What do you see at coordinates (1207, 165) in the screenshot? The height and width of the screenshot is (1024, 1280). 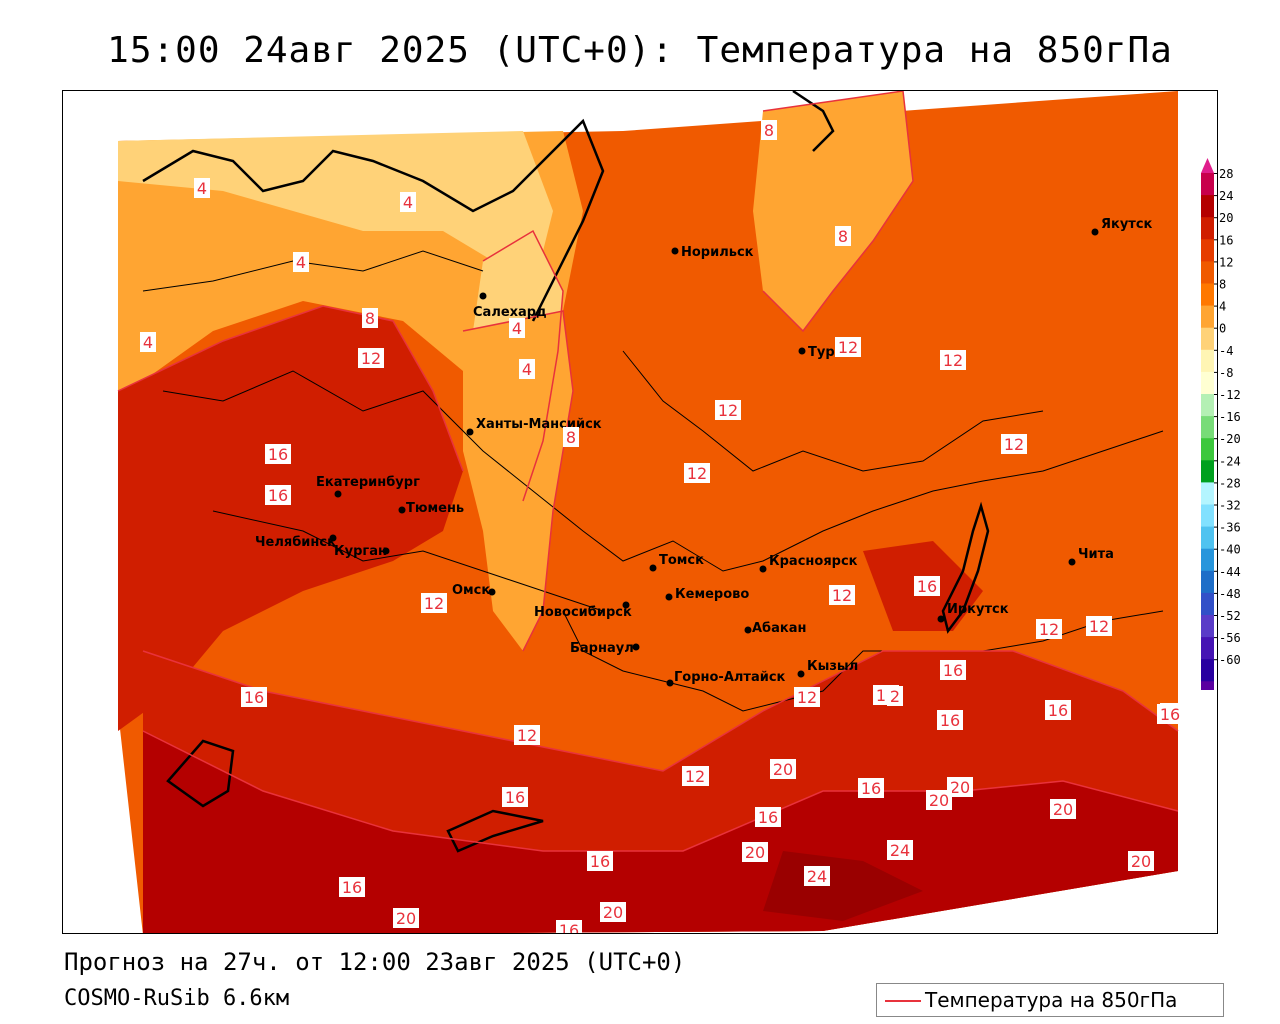 I see `colorbar-top-arrow` at bounding box center [1207, 165].